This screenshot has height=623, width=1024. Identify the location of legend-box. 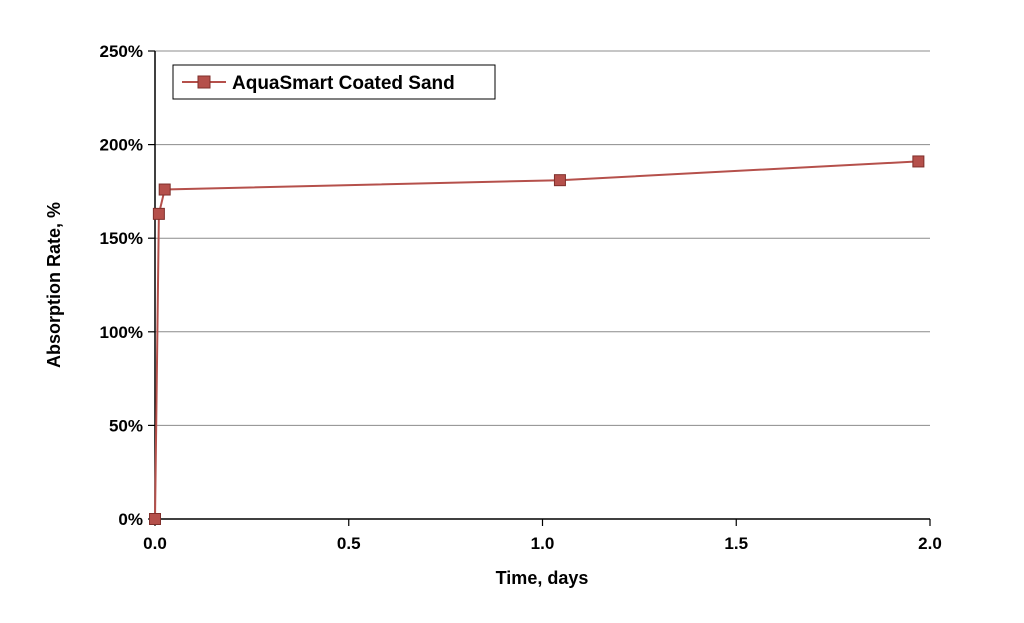
(334, 82).